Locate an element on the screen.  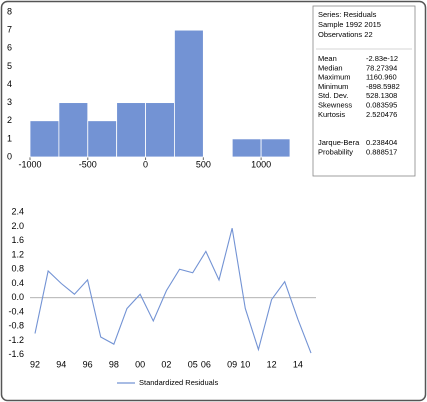
stats-value: 2.520476 is located at coordinates (381, 114).